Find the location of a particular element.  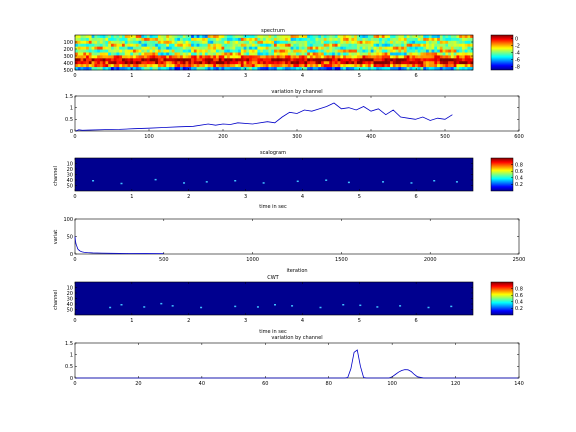

x-tick-label: 100 is located at coordinates (392, 384).